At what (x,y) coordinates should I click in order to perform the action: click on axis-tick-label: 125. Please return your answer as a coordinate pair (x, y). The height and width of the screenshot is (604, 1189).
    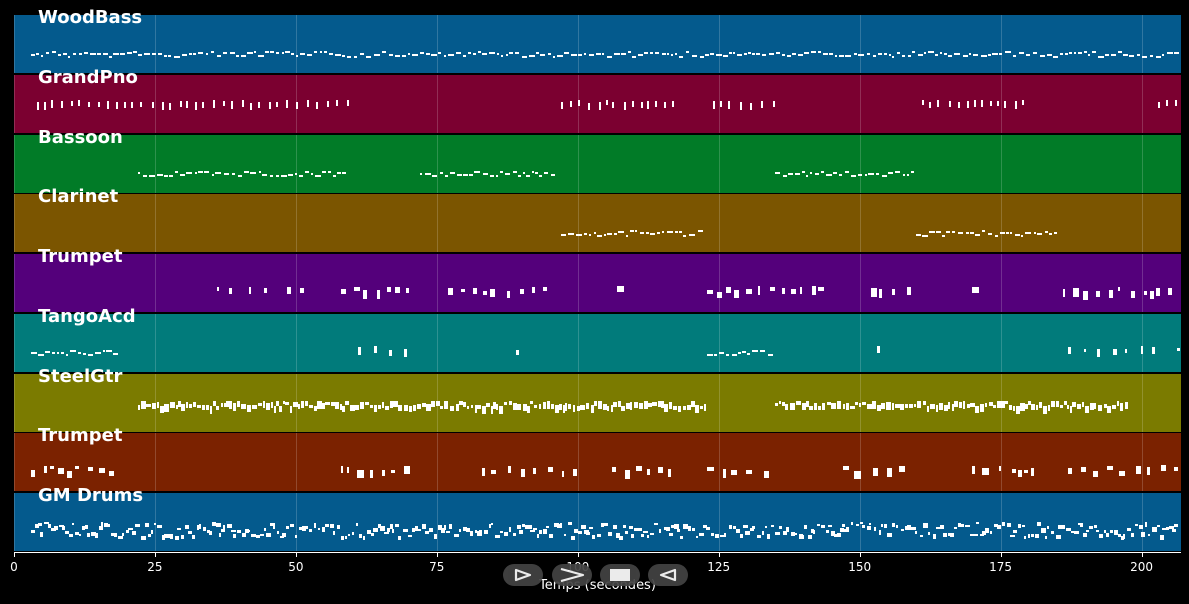
    Looking at the image, I should click on (719, 567).